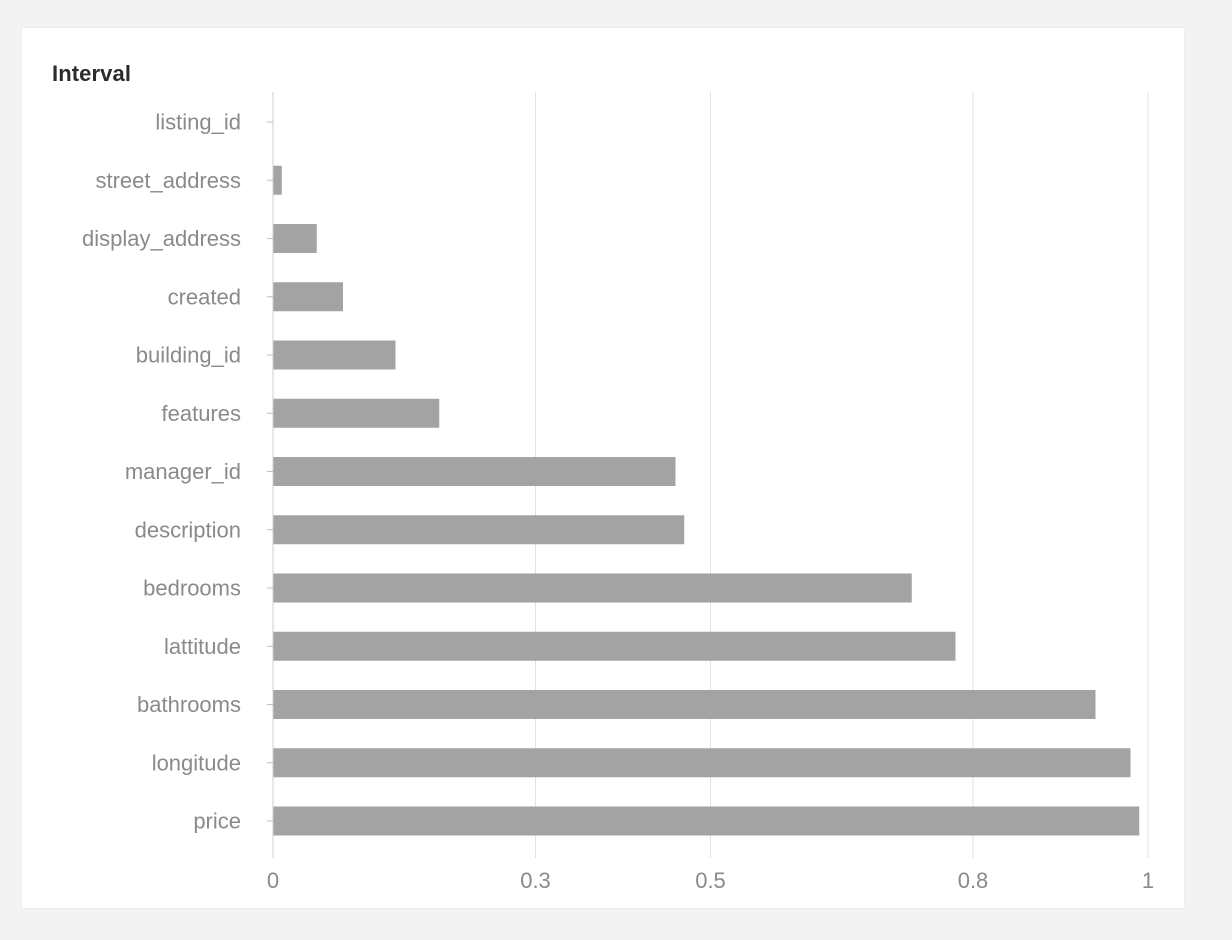 This screenshot has height=940, width=1232. Describe the element at coordinates (92, 73) in the screenshot. I see `chart-title: Interval` at that location.